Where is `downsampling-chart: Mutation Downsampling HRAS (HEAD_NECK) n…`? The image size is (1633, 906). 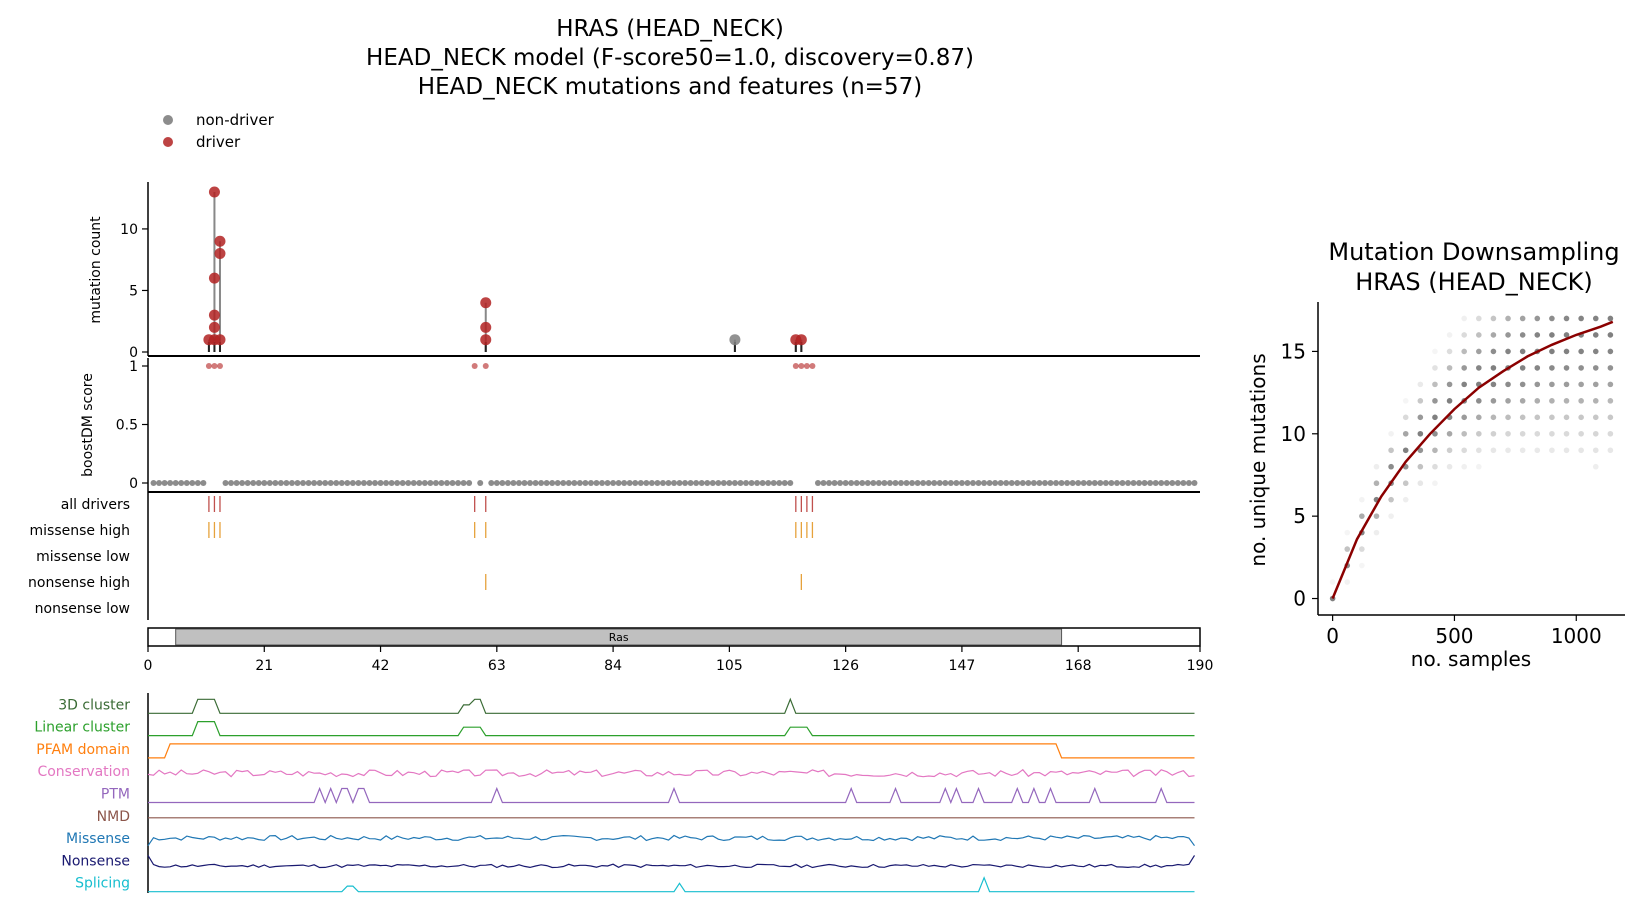
downsampling-chart: Mutation Downsampling HRAS (HEAD_NECK) n… is located at coordinates (1435, 454).